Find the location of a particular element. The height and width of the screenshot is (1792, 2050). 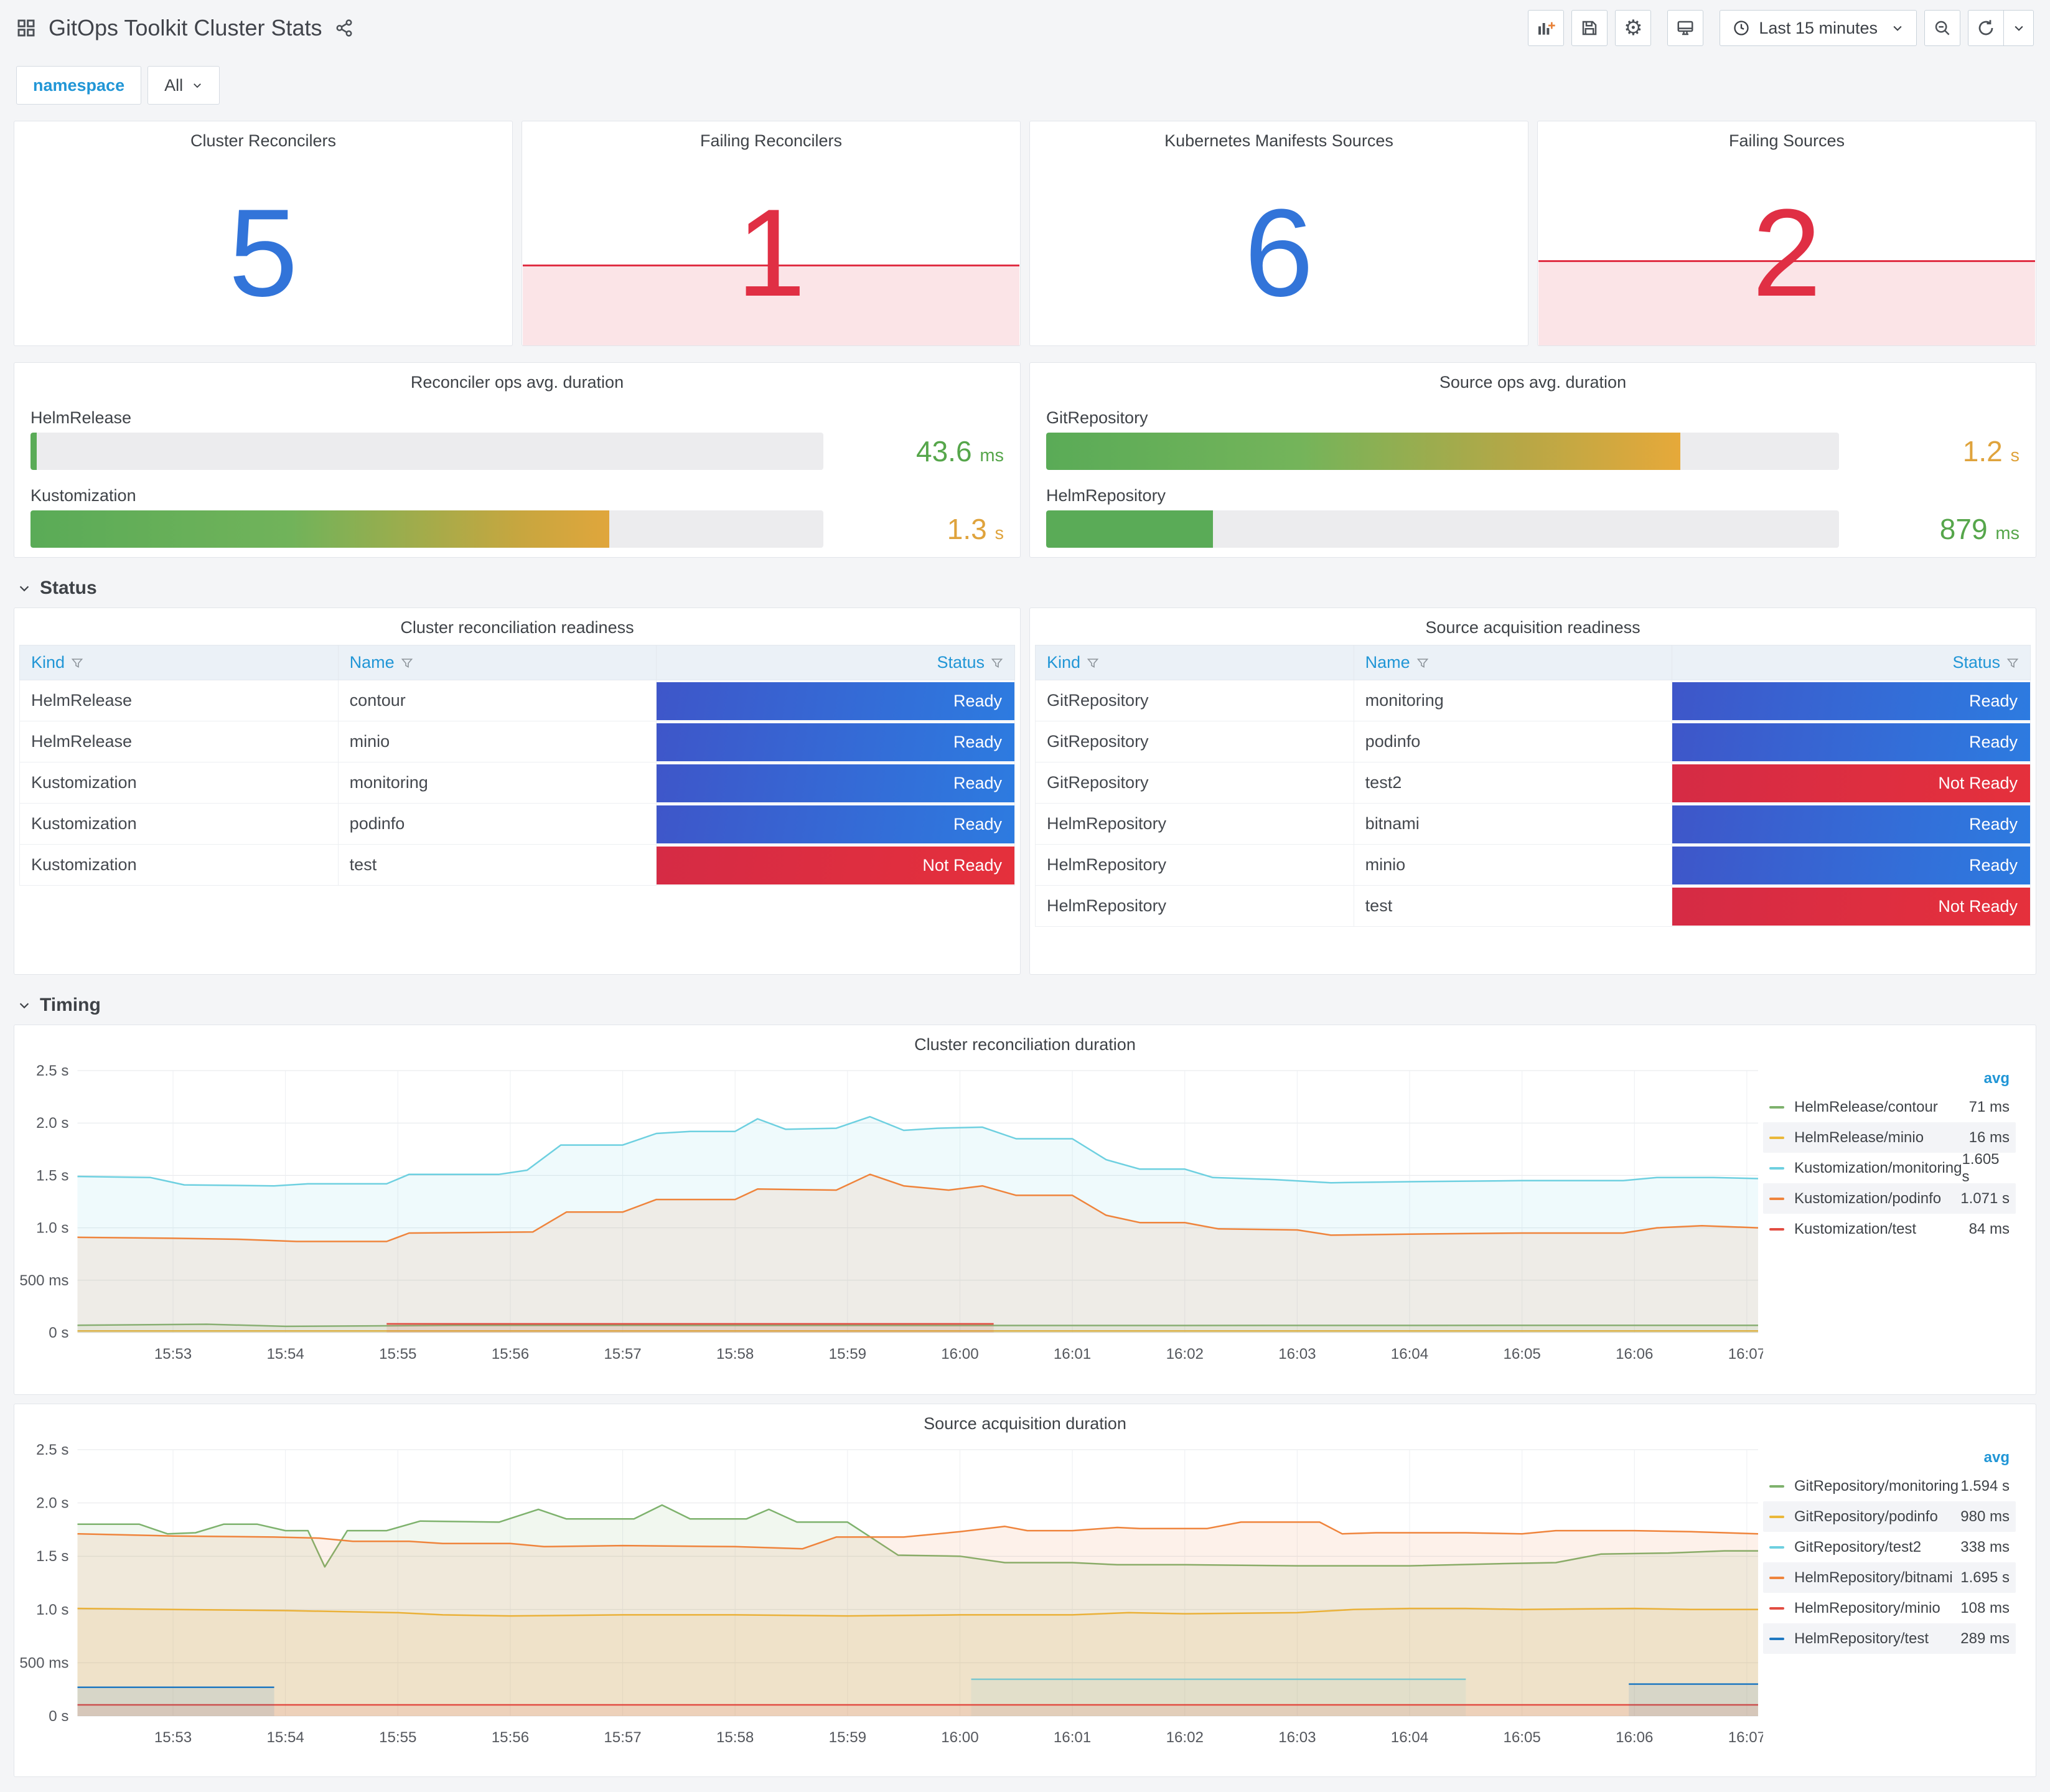

status-badge: Not Ready is located at coordinates (1851, 906).